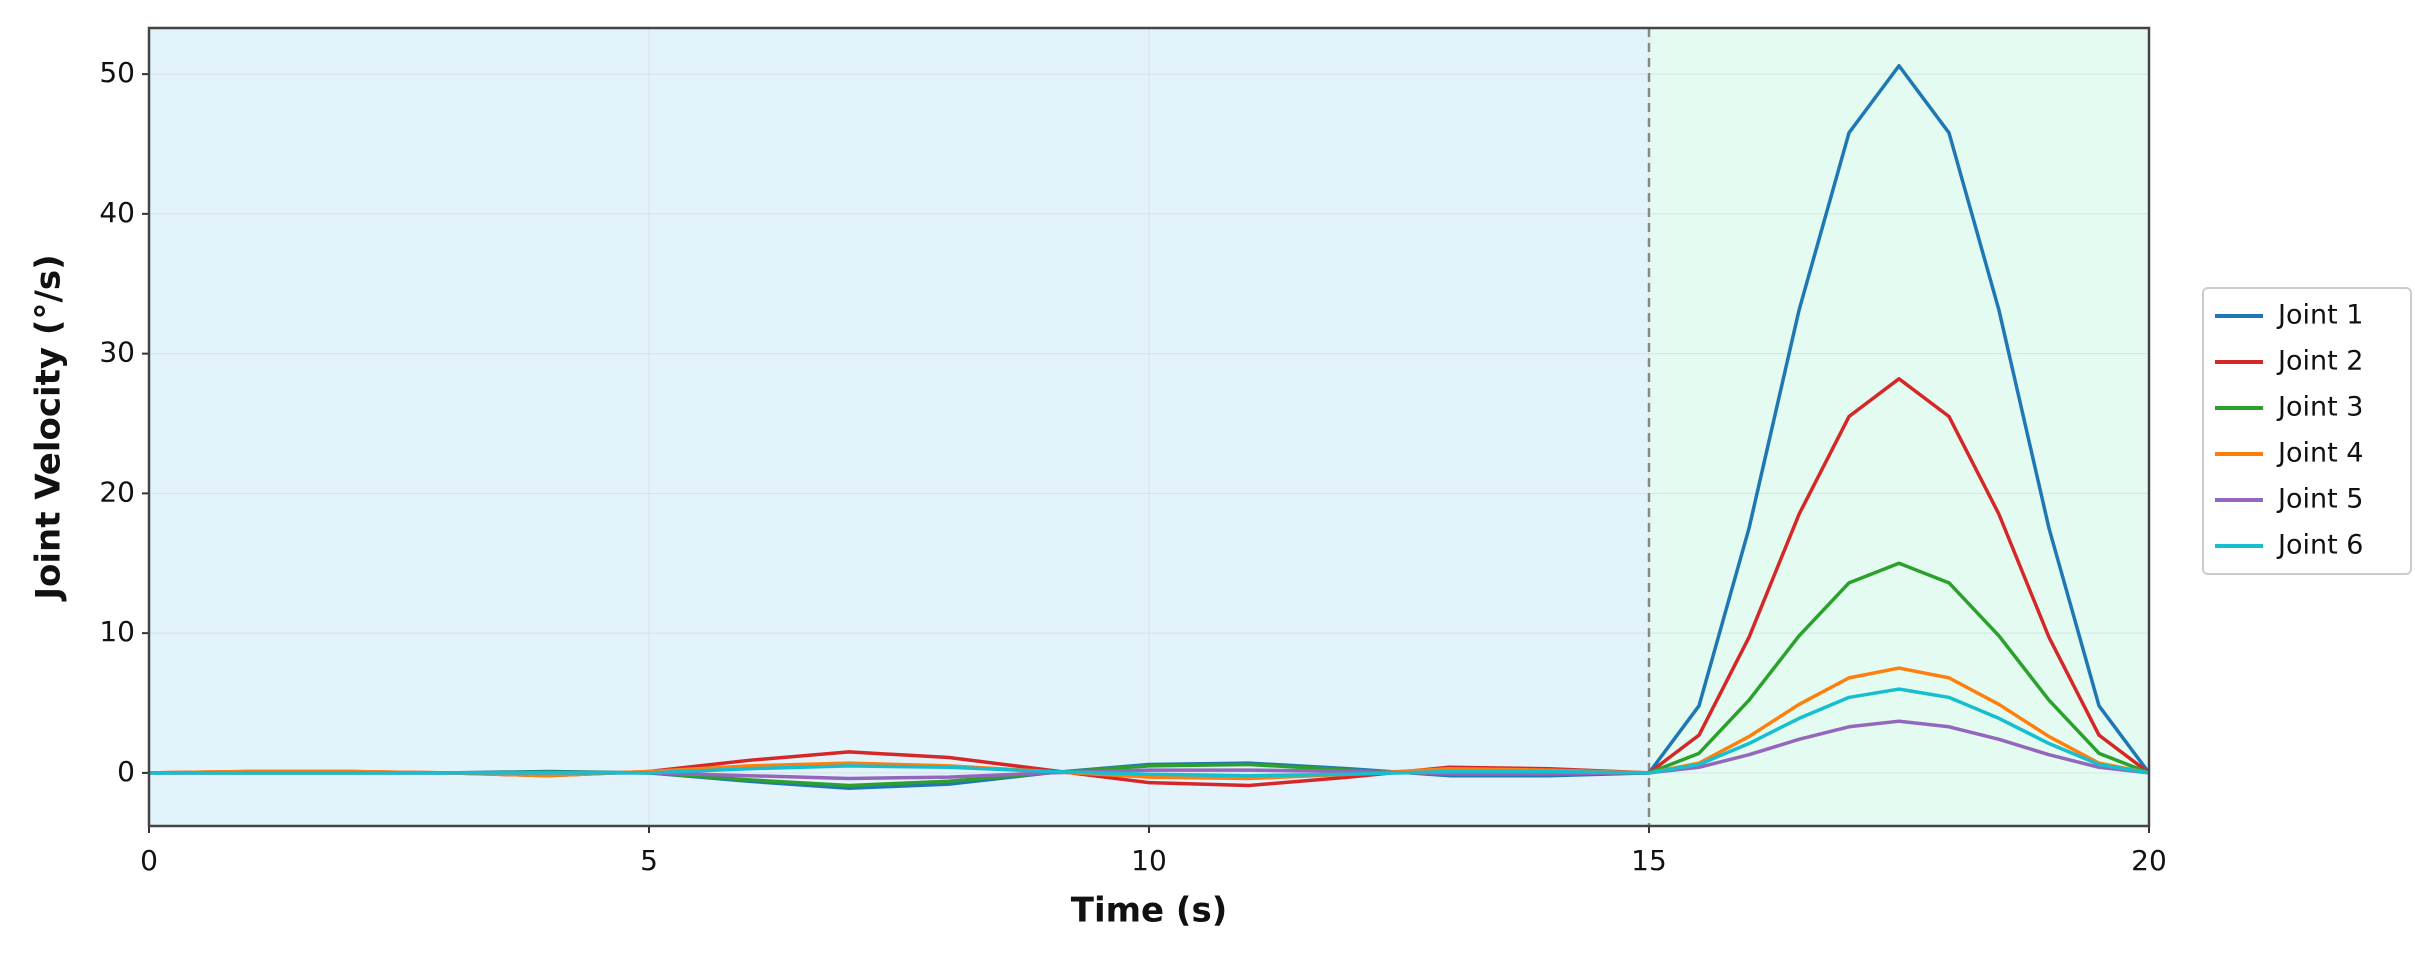  What do you see at coordinates (117, 352) in the screenshot?
I see `y-tick-label: 30` at bounding box center [117, 352].